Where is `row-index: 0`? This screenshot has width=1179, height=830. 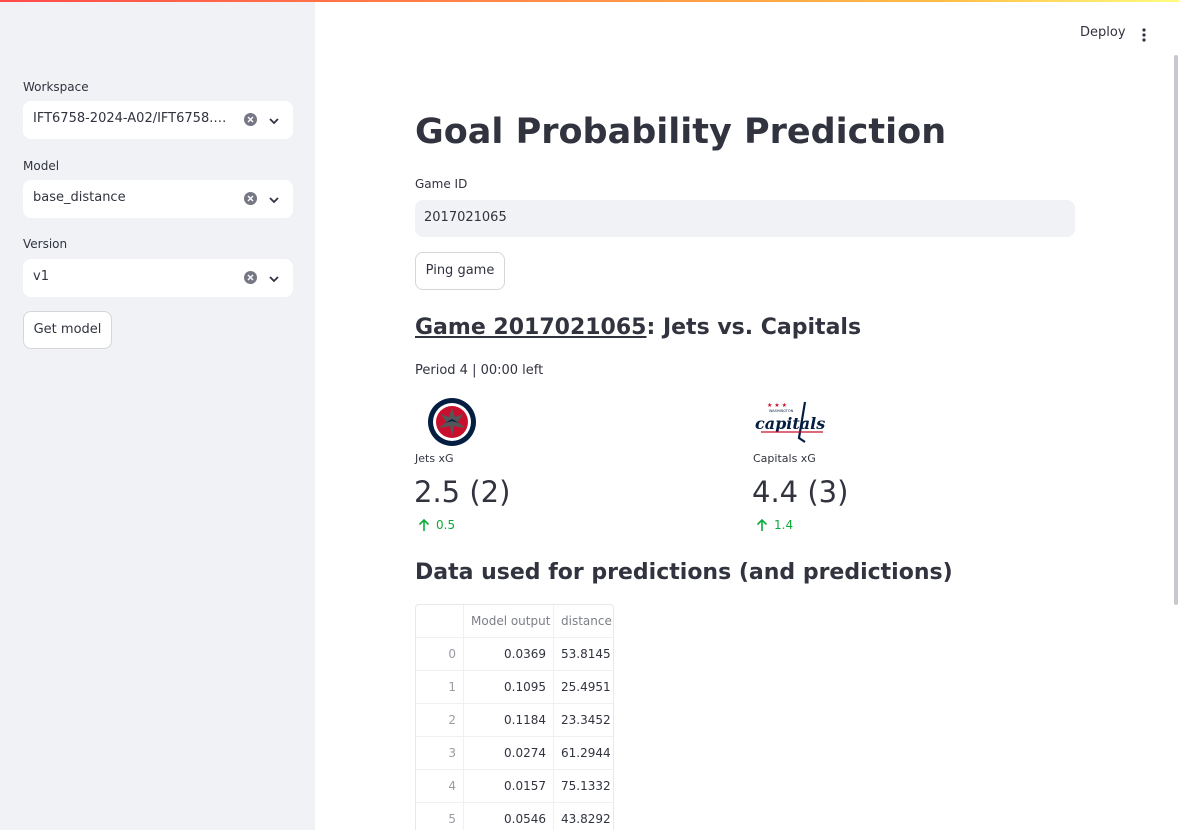
row-index: 0 is located at coordinates (440, 654).